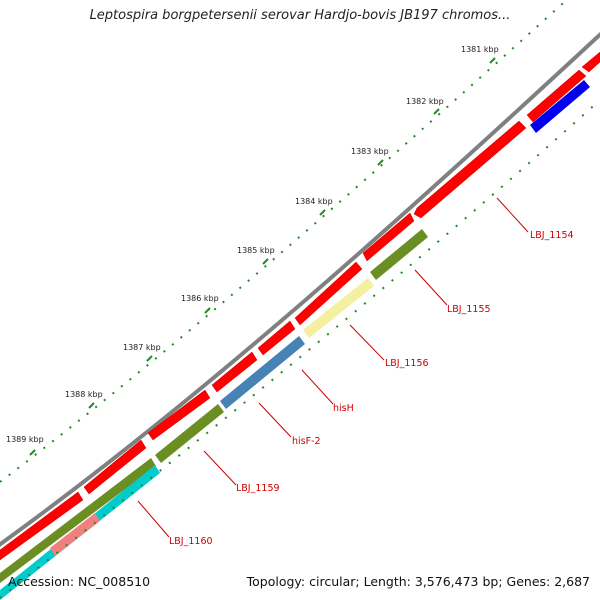 This screenshot has width=600, height=600. I want to click on ruler-label: 1387 kbp, so click(142, 347).